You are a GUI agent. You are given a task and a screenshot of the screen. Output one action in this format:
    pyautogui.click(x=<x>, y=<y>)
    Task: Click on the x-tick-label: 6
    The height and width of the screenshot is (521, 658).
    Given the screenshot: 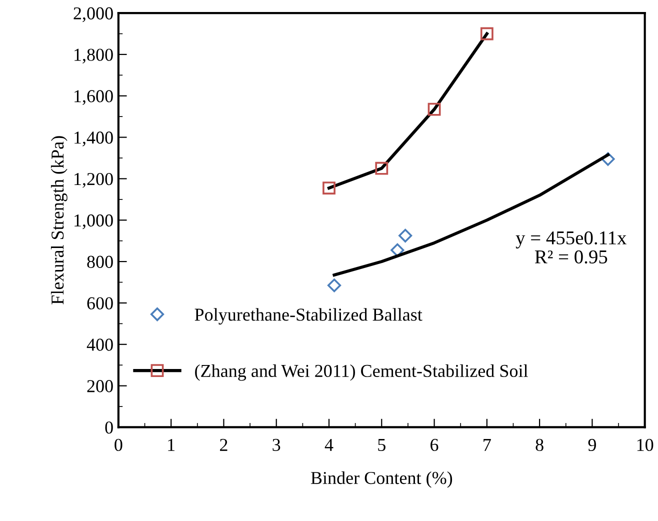 What is the action you would take?
    pyautogui.click(x=434, y=445)
    